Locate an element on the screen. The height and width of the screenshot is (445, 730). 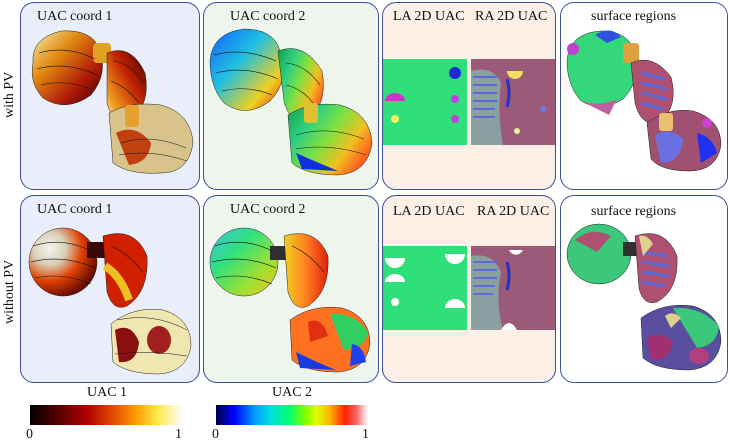
panel-2d-uac-without-pv: LA 2D UAC RA 2D UAC is located at coordinates (469, 289).